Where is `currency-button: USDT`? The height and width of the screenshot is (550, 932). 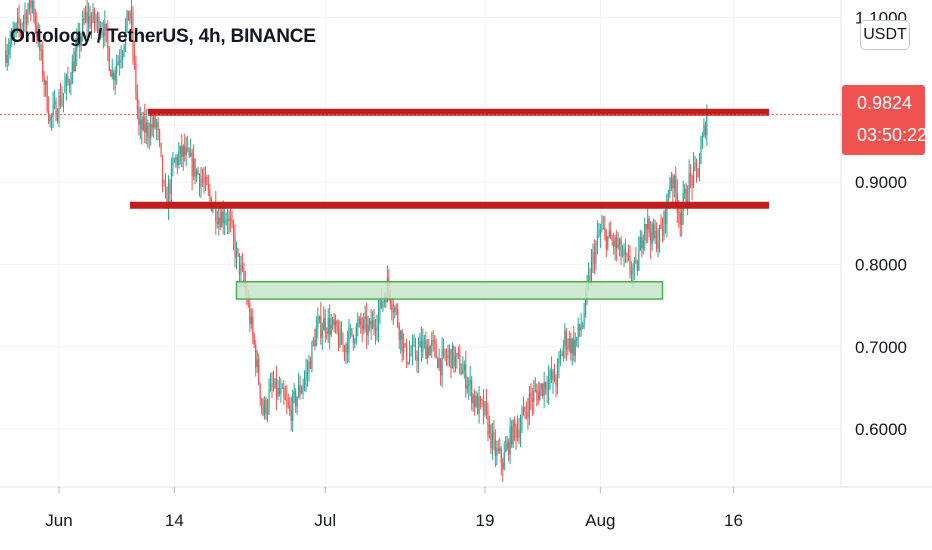 currency-button: USDT is located at coordinates (885, 35).